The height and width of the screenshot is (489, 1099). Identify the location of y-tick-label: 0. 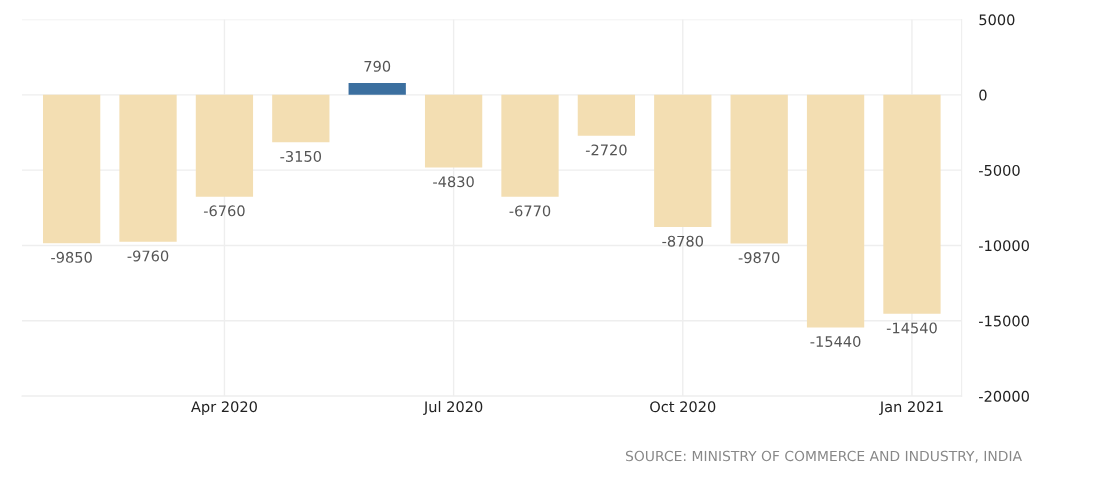
(983, 95).